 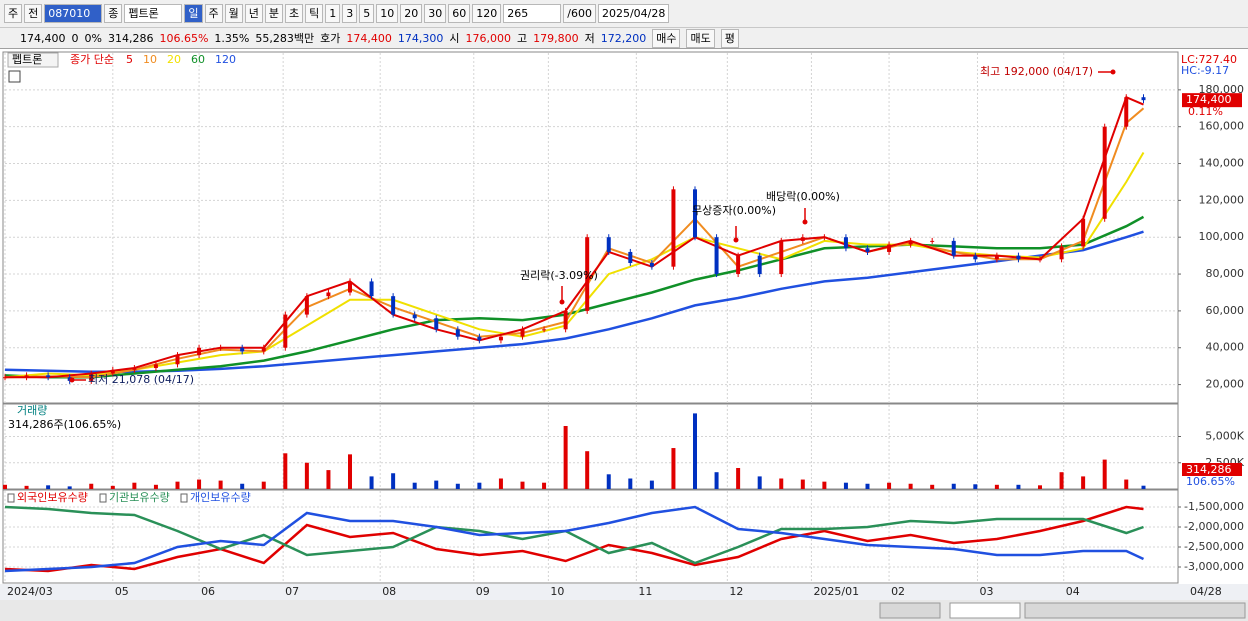 I want to click on toolbar-item: 10, so click(x=387, y=13).